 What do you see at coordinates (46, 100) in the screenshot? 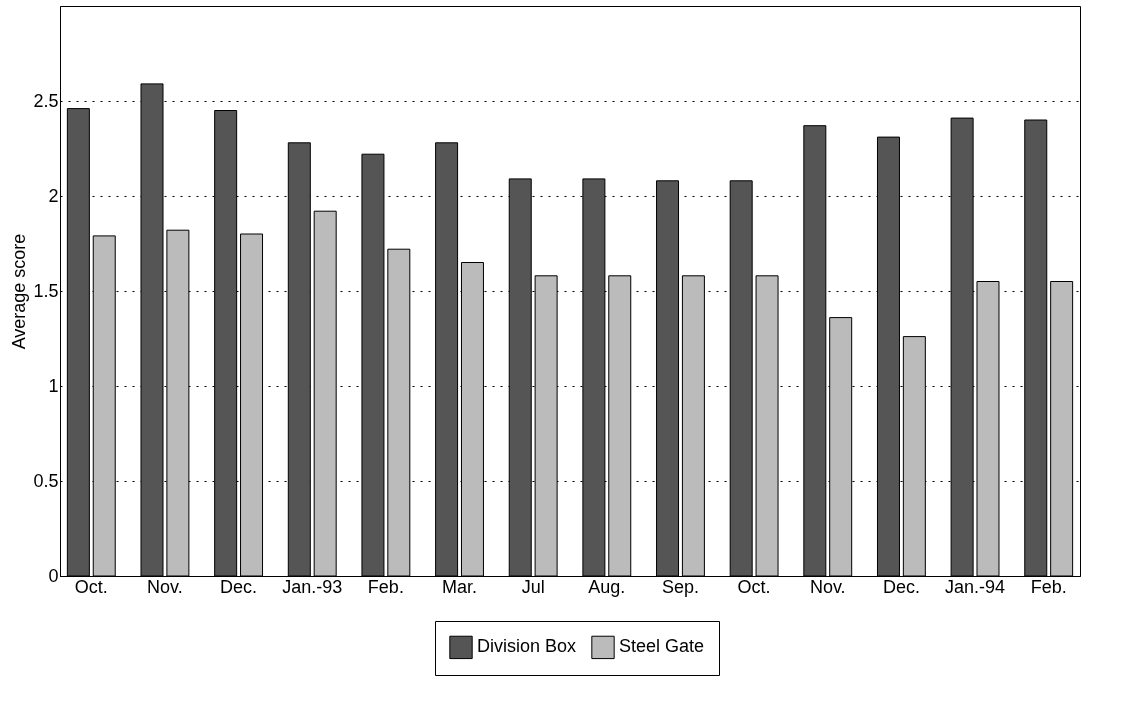
I see `y-tick-label: 2.5` at bounding box center [46, 100].